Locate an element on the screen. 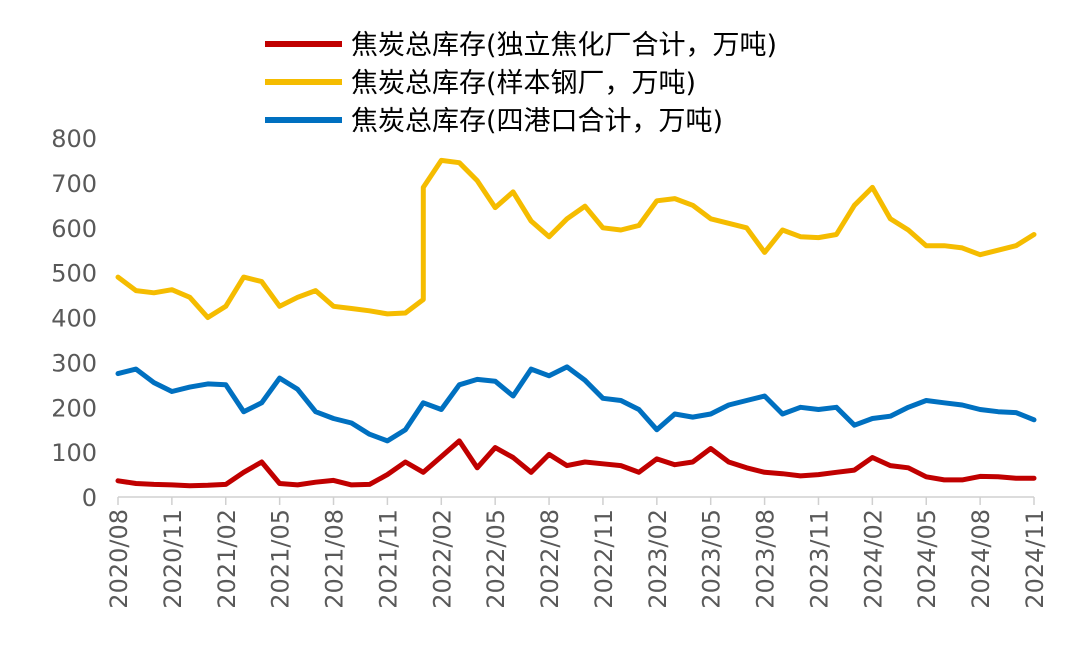  x-tick-label: 2021/11 is located at coordinates (388, 559).